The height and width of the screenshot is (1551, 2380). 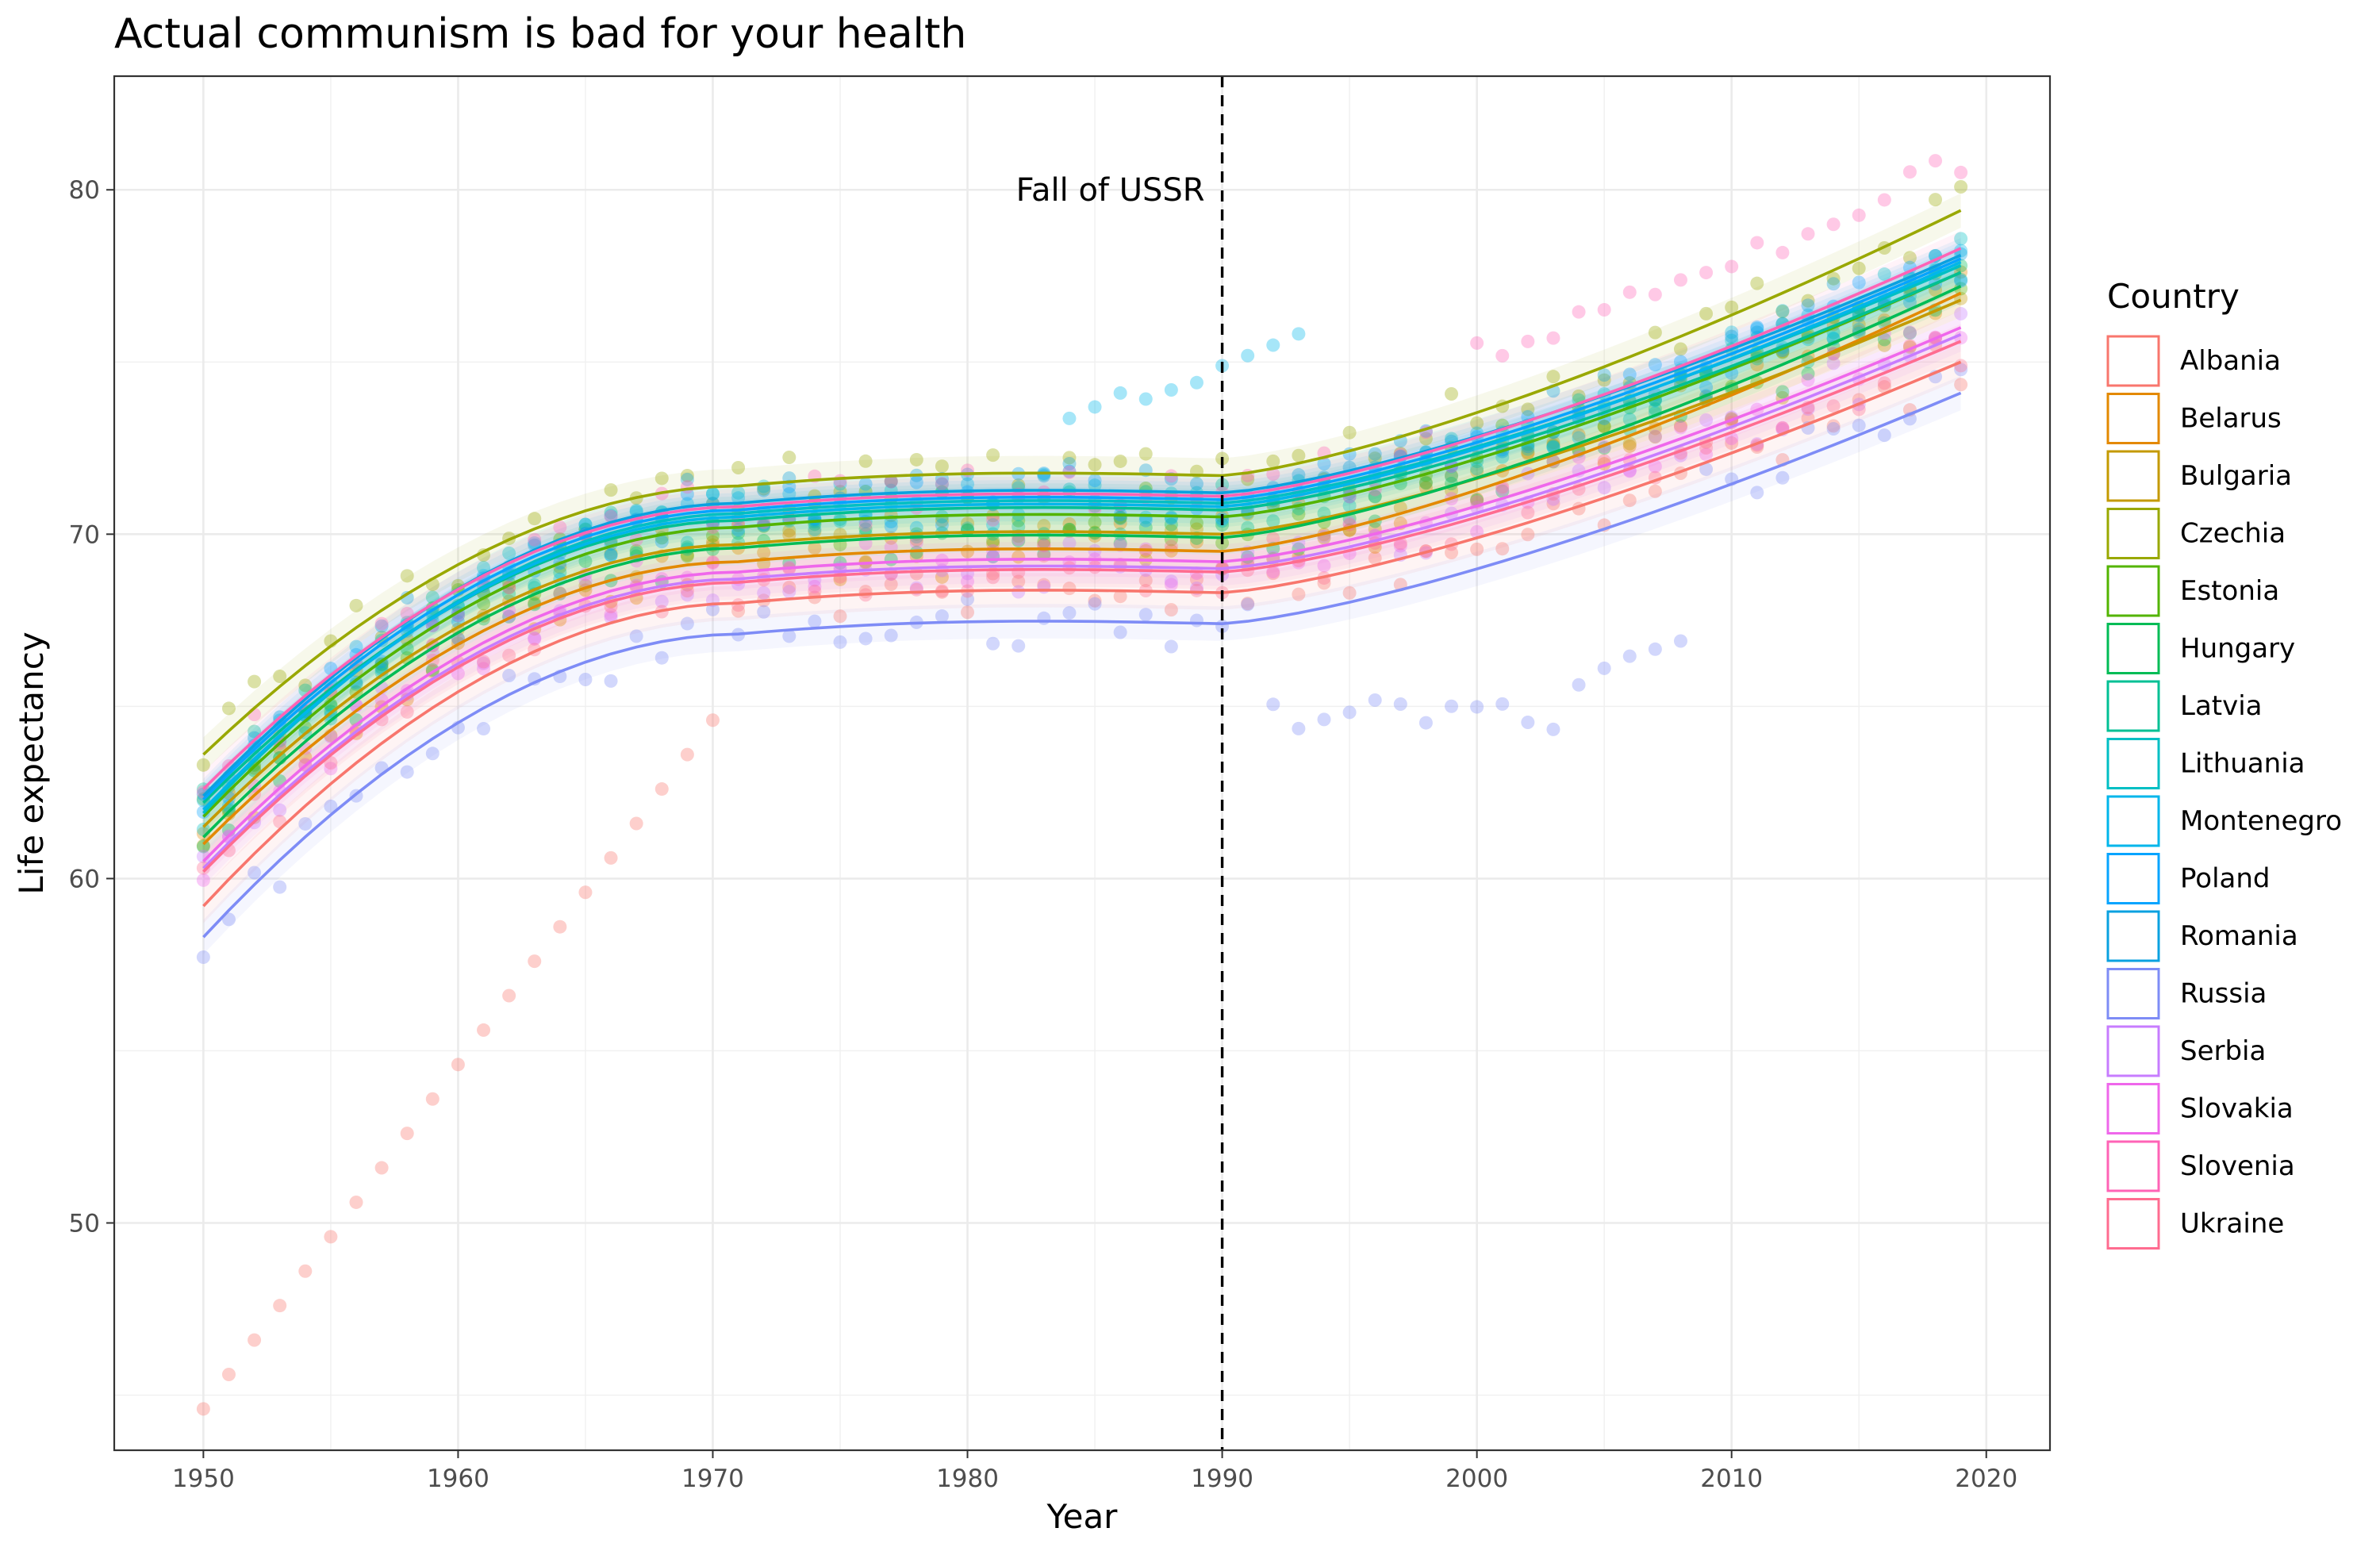 I want to click on legend-key-slovakia, so click(x=2133, y=1108).